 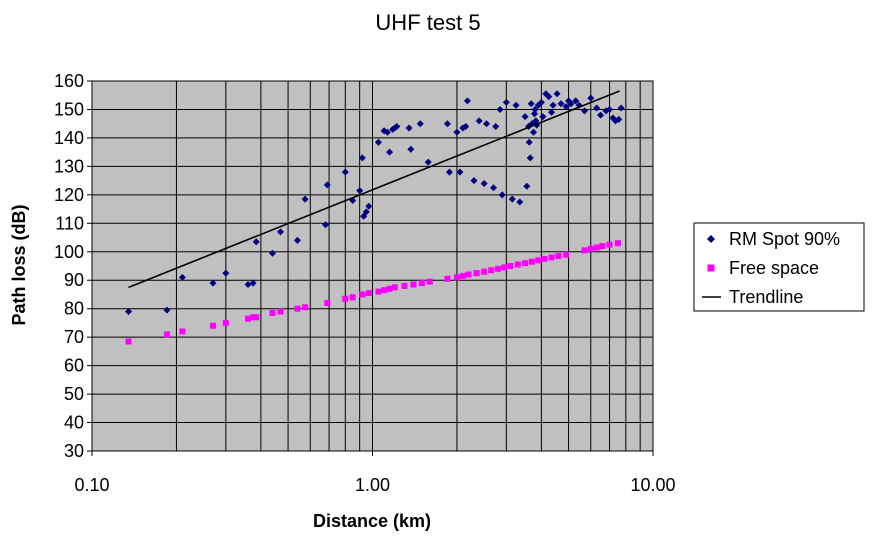 I want to click on y-tick-label: 110, so click(x=69, y=223).